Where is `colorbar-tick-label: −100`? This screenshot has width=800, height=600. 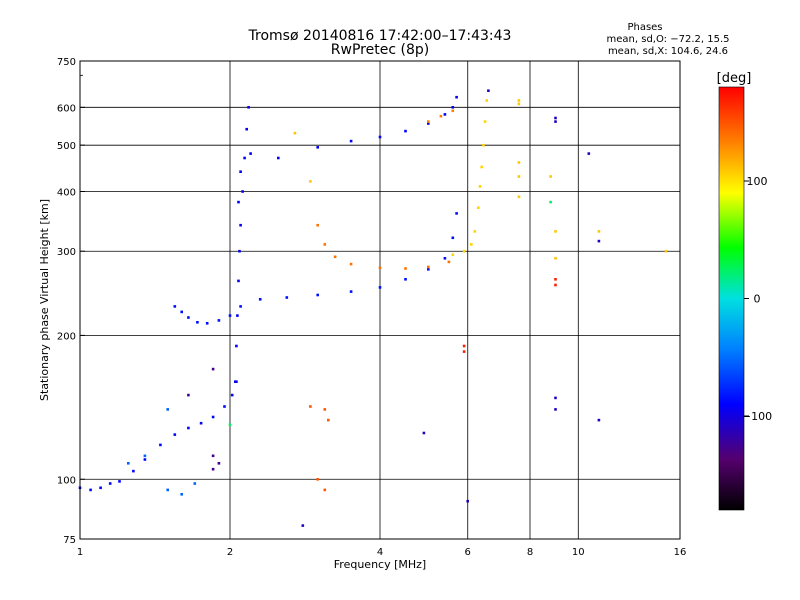 colorbar-tick-label: −100 is located at coordinates (757, 416).